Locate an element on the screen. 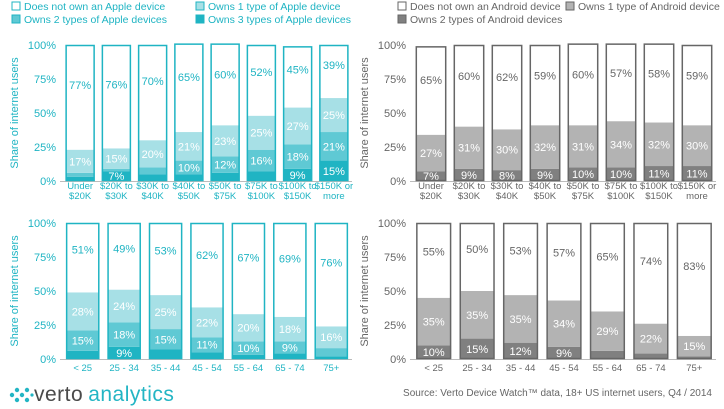  data-label: 52% is located at coordinates (261, 73).